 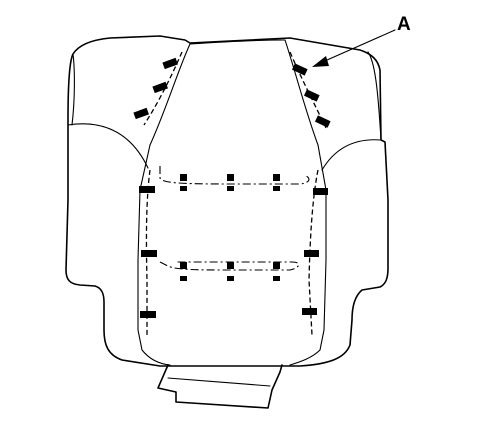 I want to click on bottom-flap, so click(x=220, y=386).